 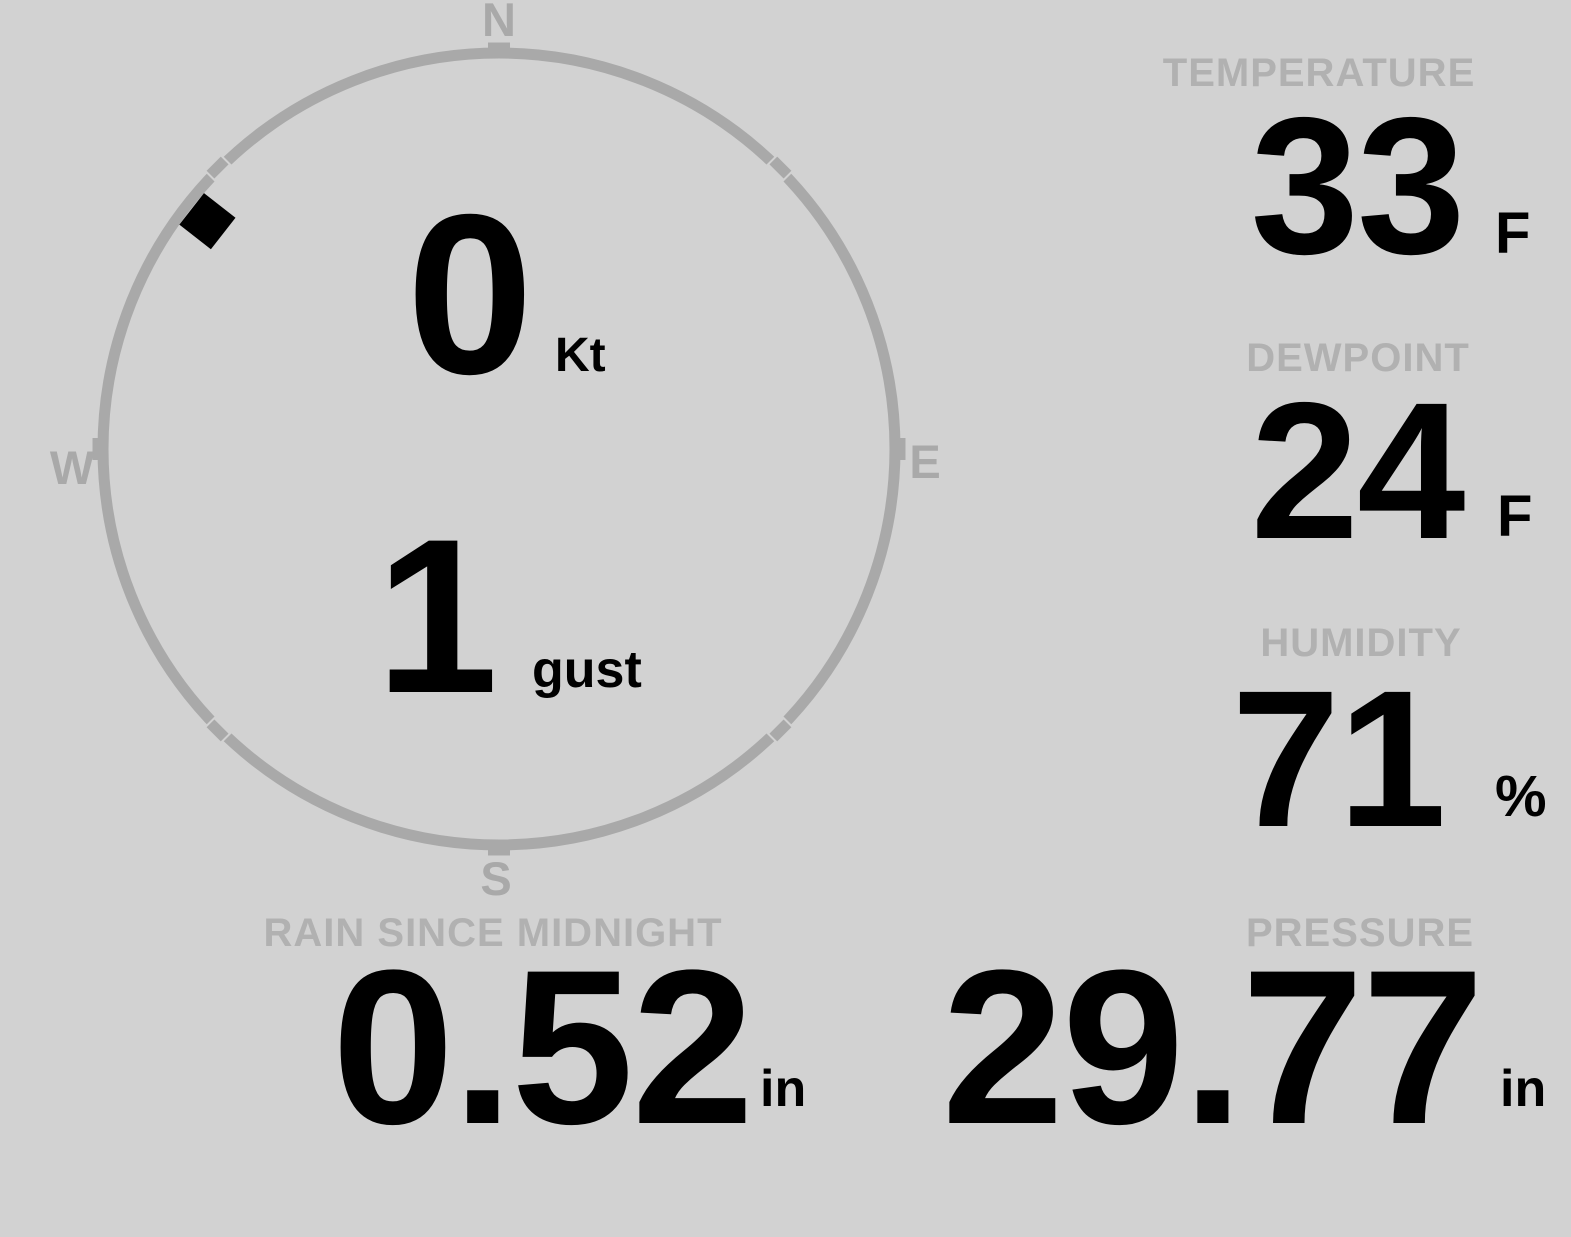 What do you see at coordinates (542, 1047) in the screenshot?
I see `rain-value: 0.52` at bounding box center [542, 1047].